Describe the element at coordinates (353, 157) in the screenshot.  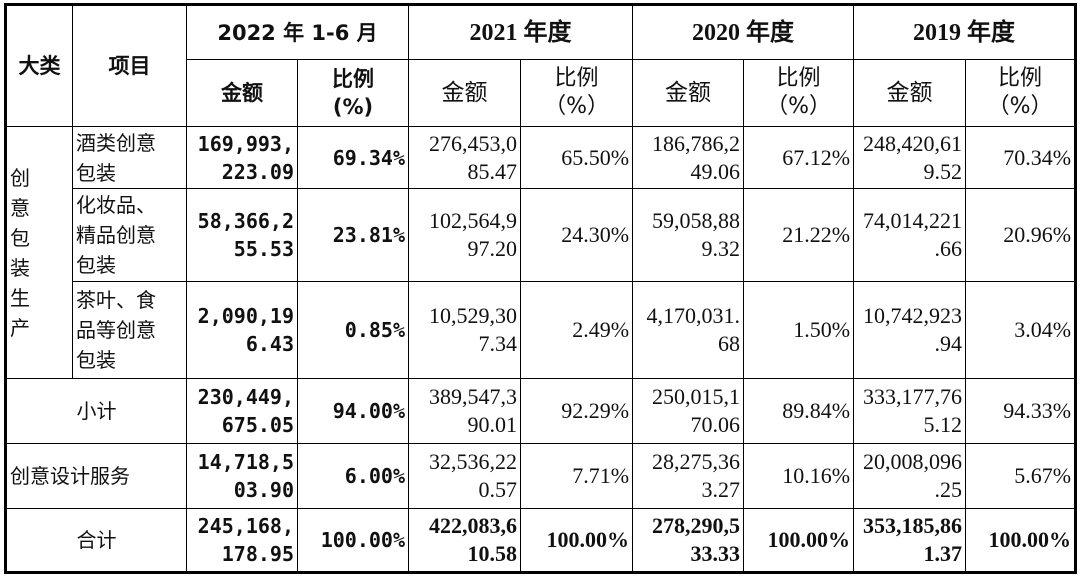
I see `ratio-cell: 69.34%` at that location.